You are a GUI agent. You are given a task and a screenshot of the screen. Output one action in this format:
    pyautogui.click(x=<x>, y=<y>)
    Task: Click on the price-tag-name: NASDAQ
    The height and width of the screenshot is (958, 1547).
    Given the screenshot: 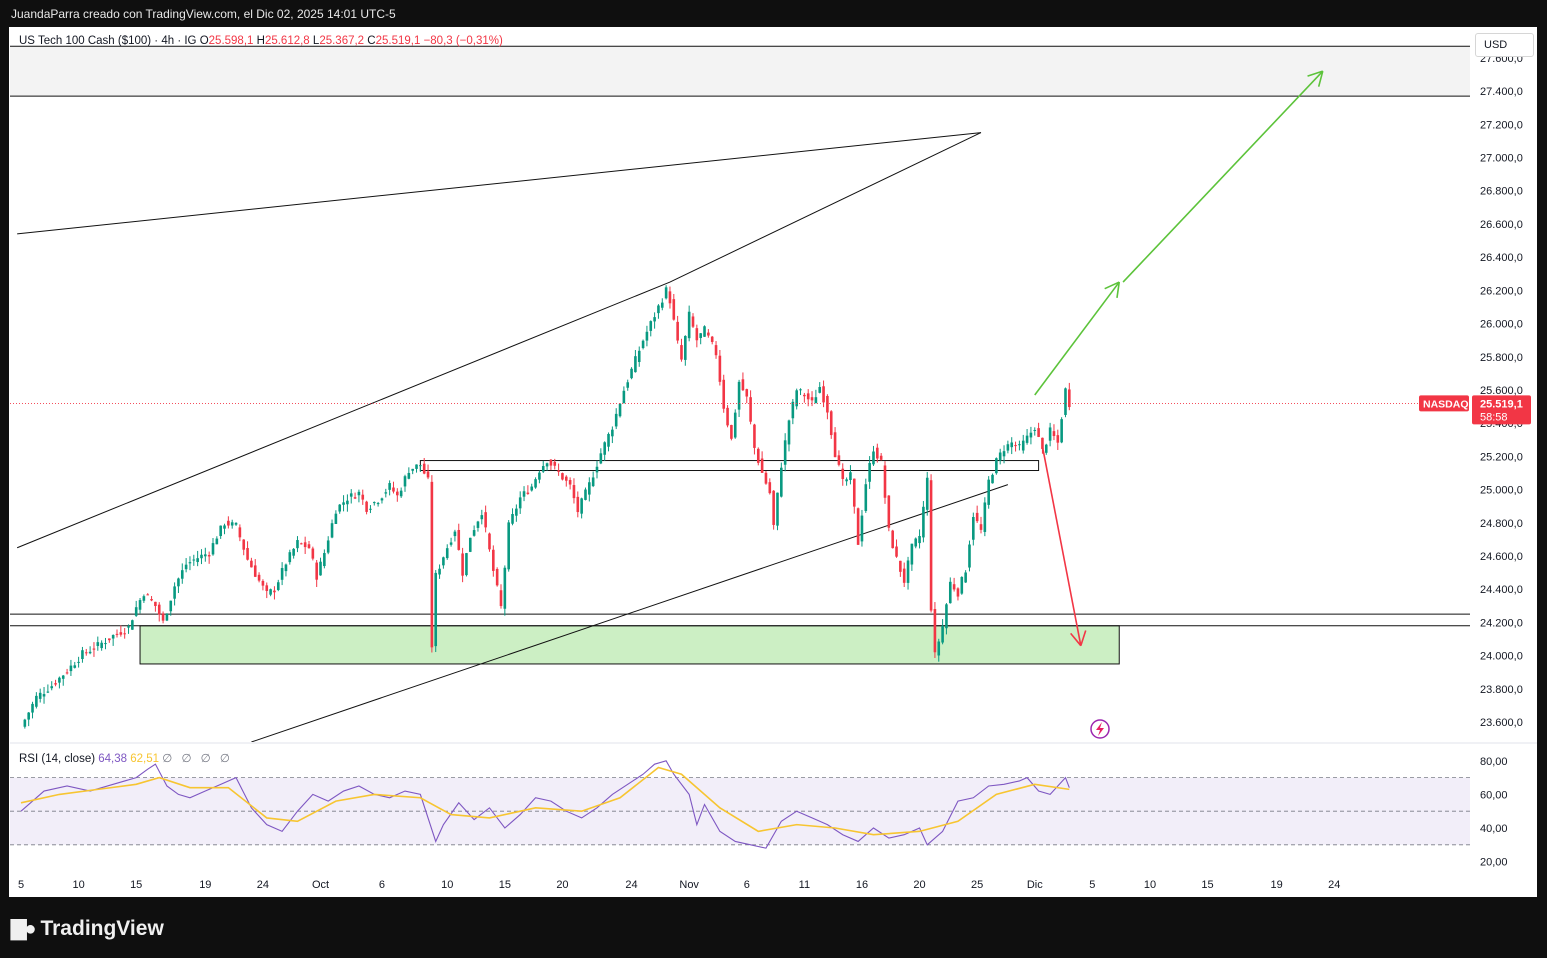 What is the action you would take?
    pyautogui.click(x=1446, y=404)
    